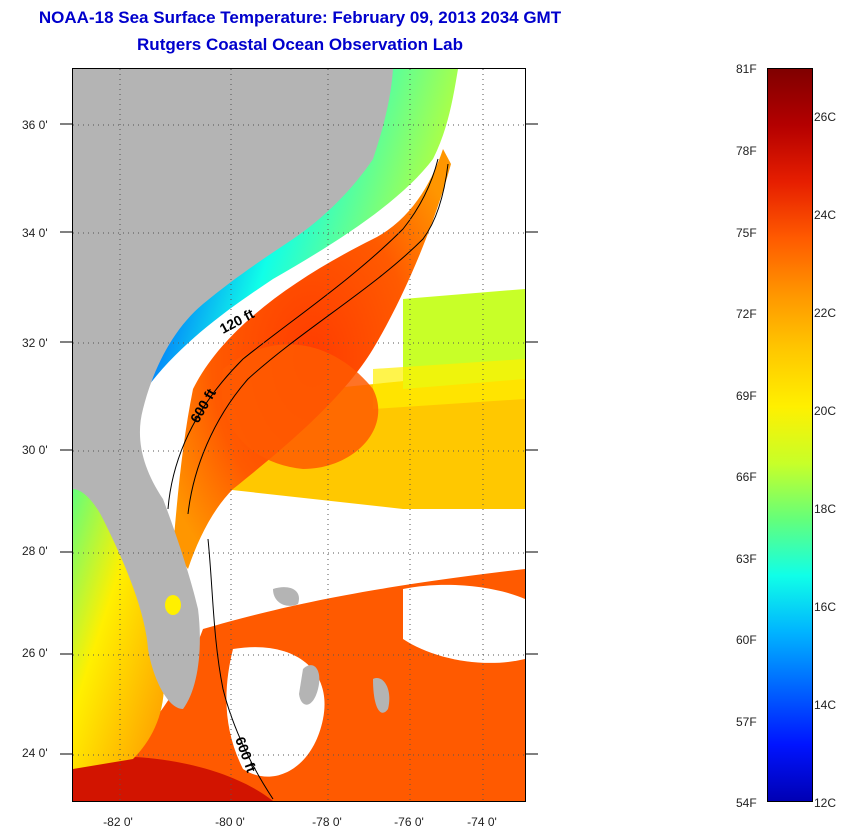 This screenshot has height=832, width=849. What do you see at coordinates (825, 215) in the screenshot?
I see `colorbar-c-24: 24C` at bounding box center [825, 215].